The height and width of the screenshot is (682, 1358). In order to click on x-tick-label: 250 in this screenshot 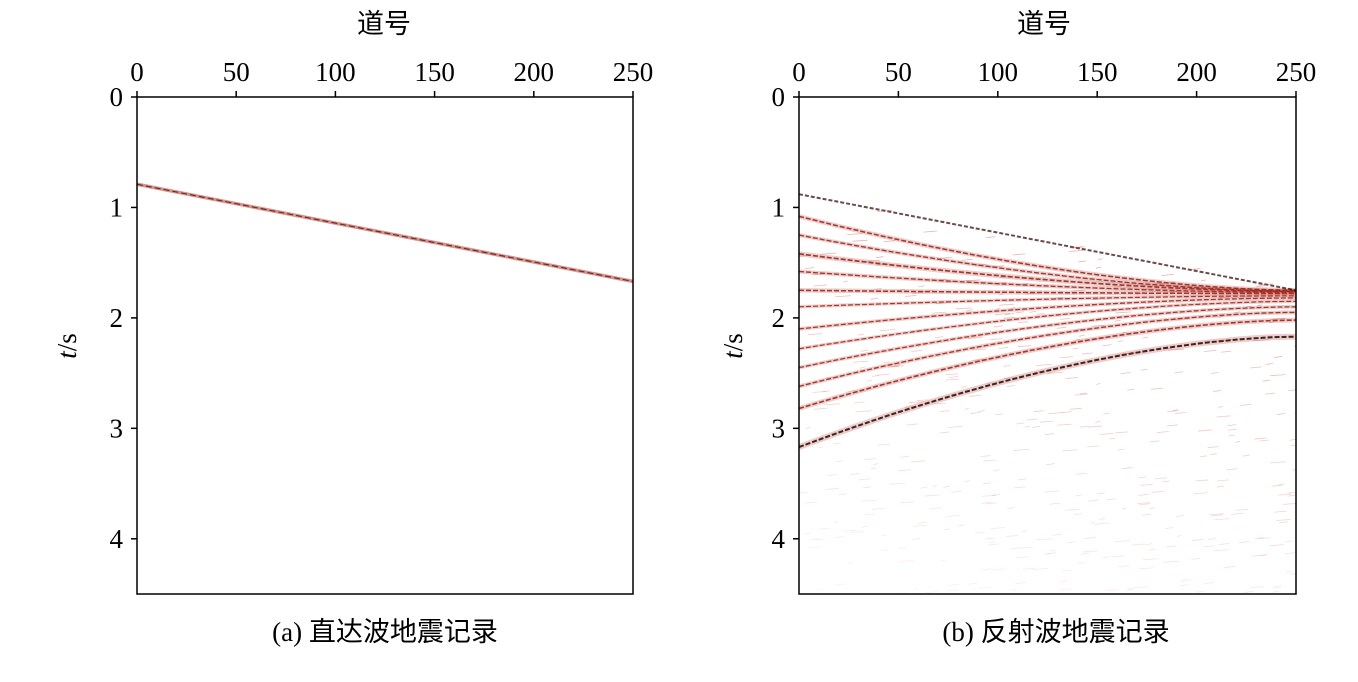, I will do `click(1296, 72)`.